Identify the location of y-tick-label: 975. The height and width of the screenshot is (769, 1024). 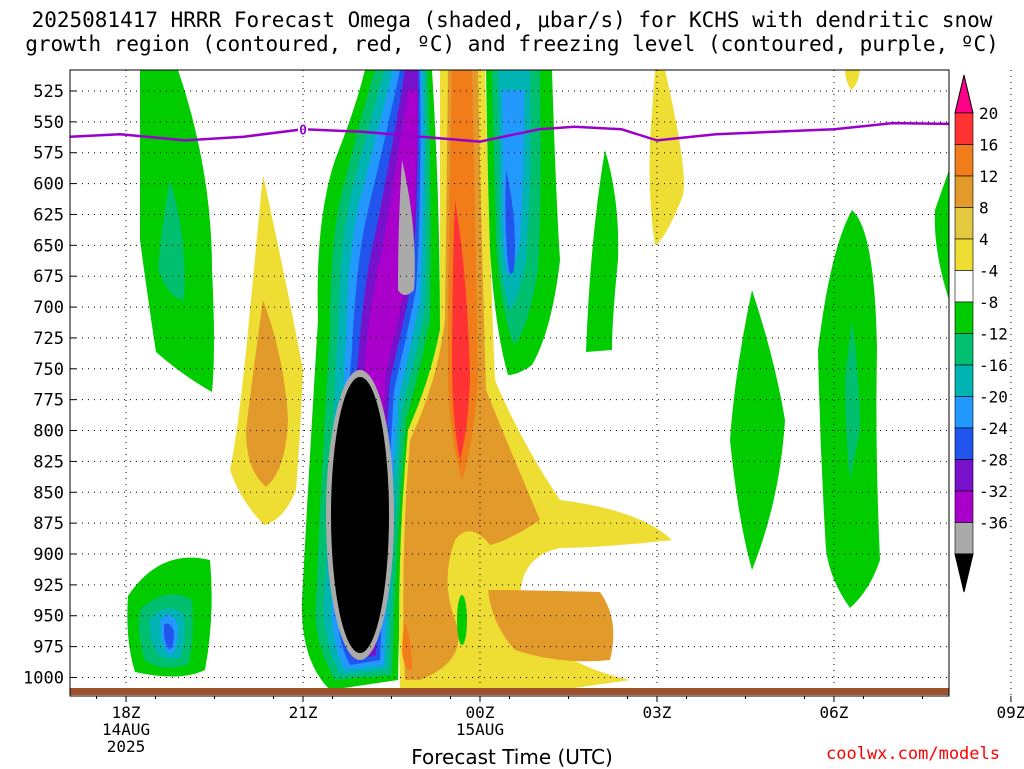
(48, 648).